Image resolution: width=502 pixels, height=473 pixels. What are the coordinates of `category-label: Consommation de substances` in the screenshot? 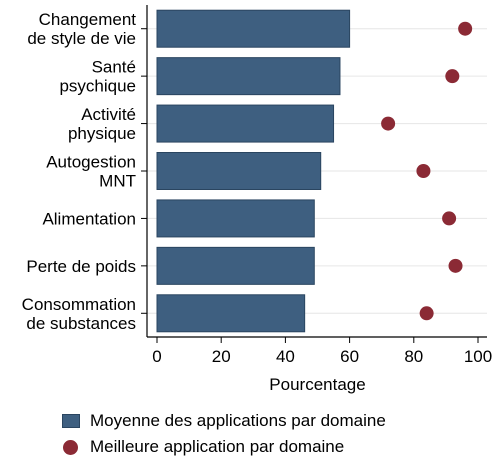 It's located at (79, 314).